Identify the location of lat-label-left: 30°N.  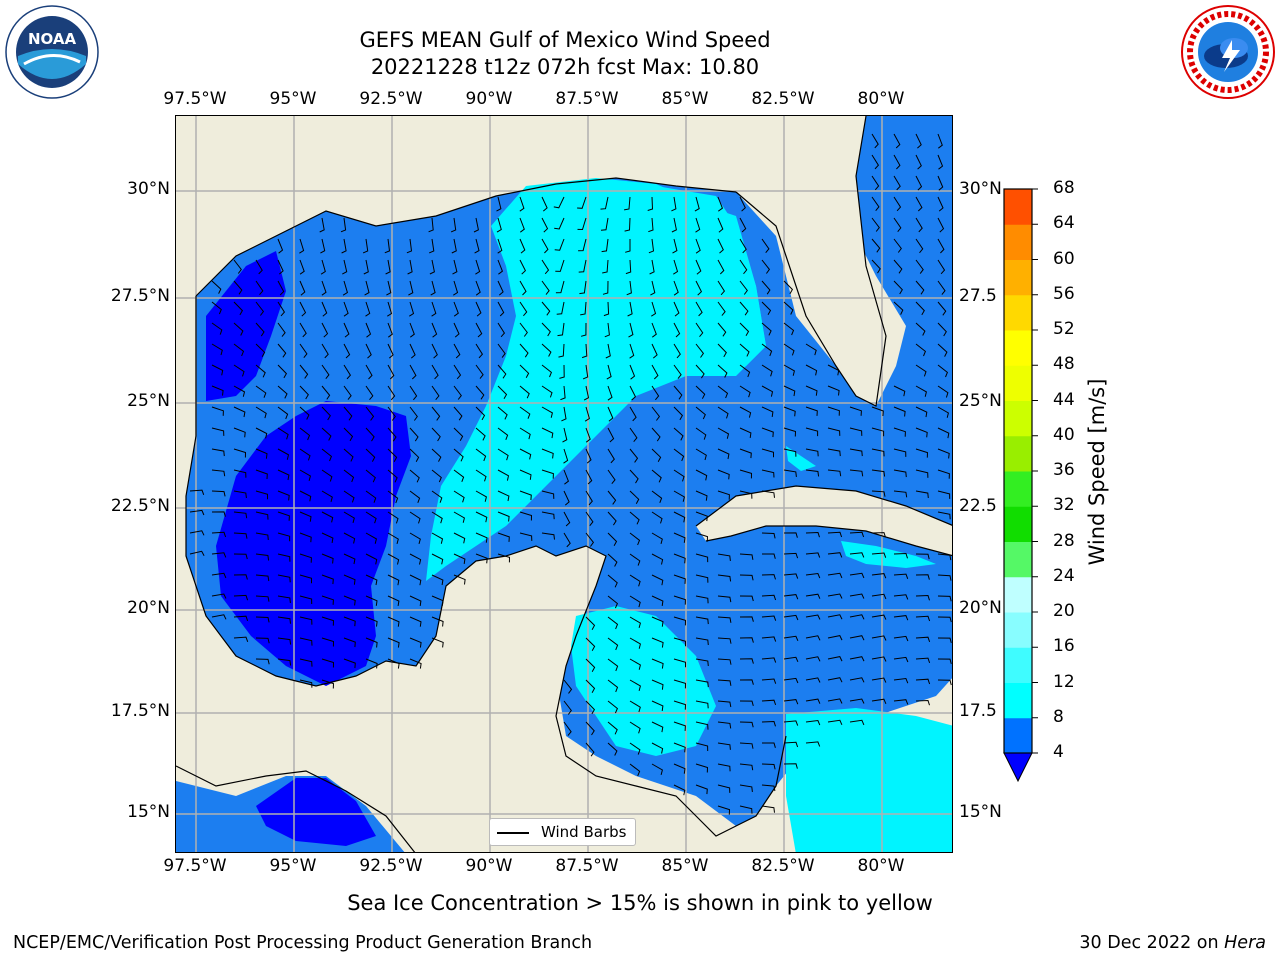
(148, 189).